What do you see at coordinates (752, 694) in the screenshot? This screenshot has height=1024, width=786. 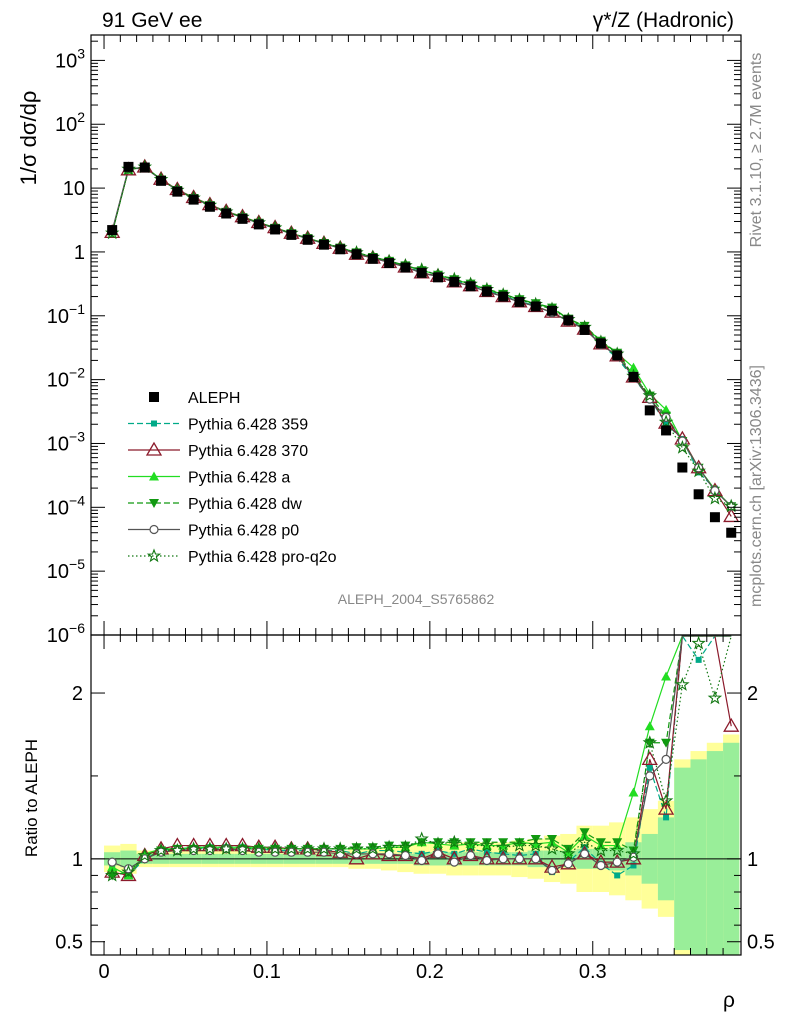 I see `ratio-y-tick-label-right: 2` at bounding box center [752, 694].